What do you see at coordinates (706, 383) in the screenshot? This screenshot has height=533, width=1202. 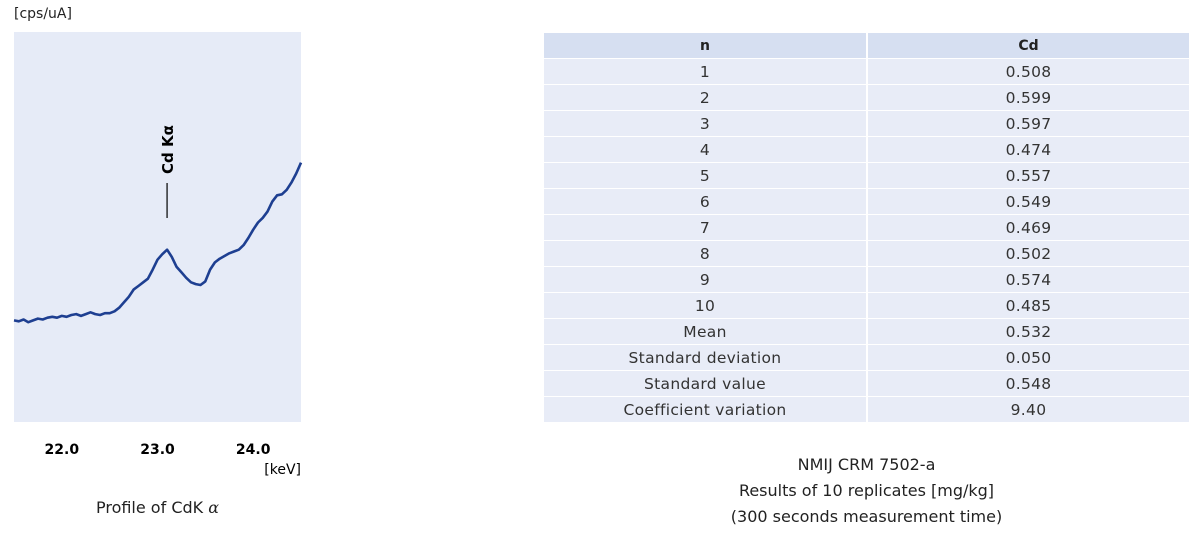 I see `row-label-cell: Standard value` at bounding box center [706, 383].